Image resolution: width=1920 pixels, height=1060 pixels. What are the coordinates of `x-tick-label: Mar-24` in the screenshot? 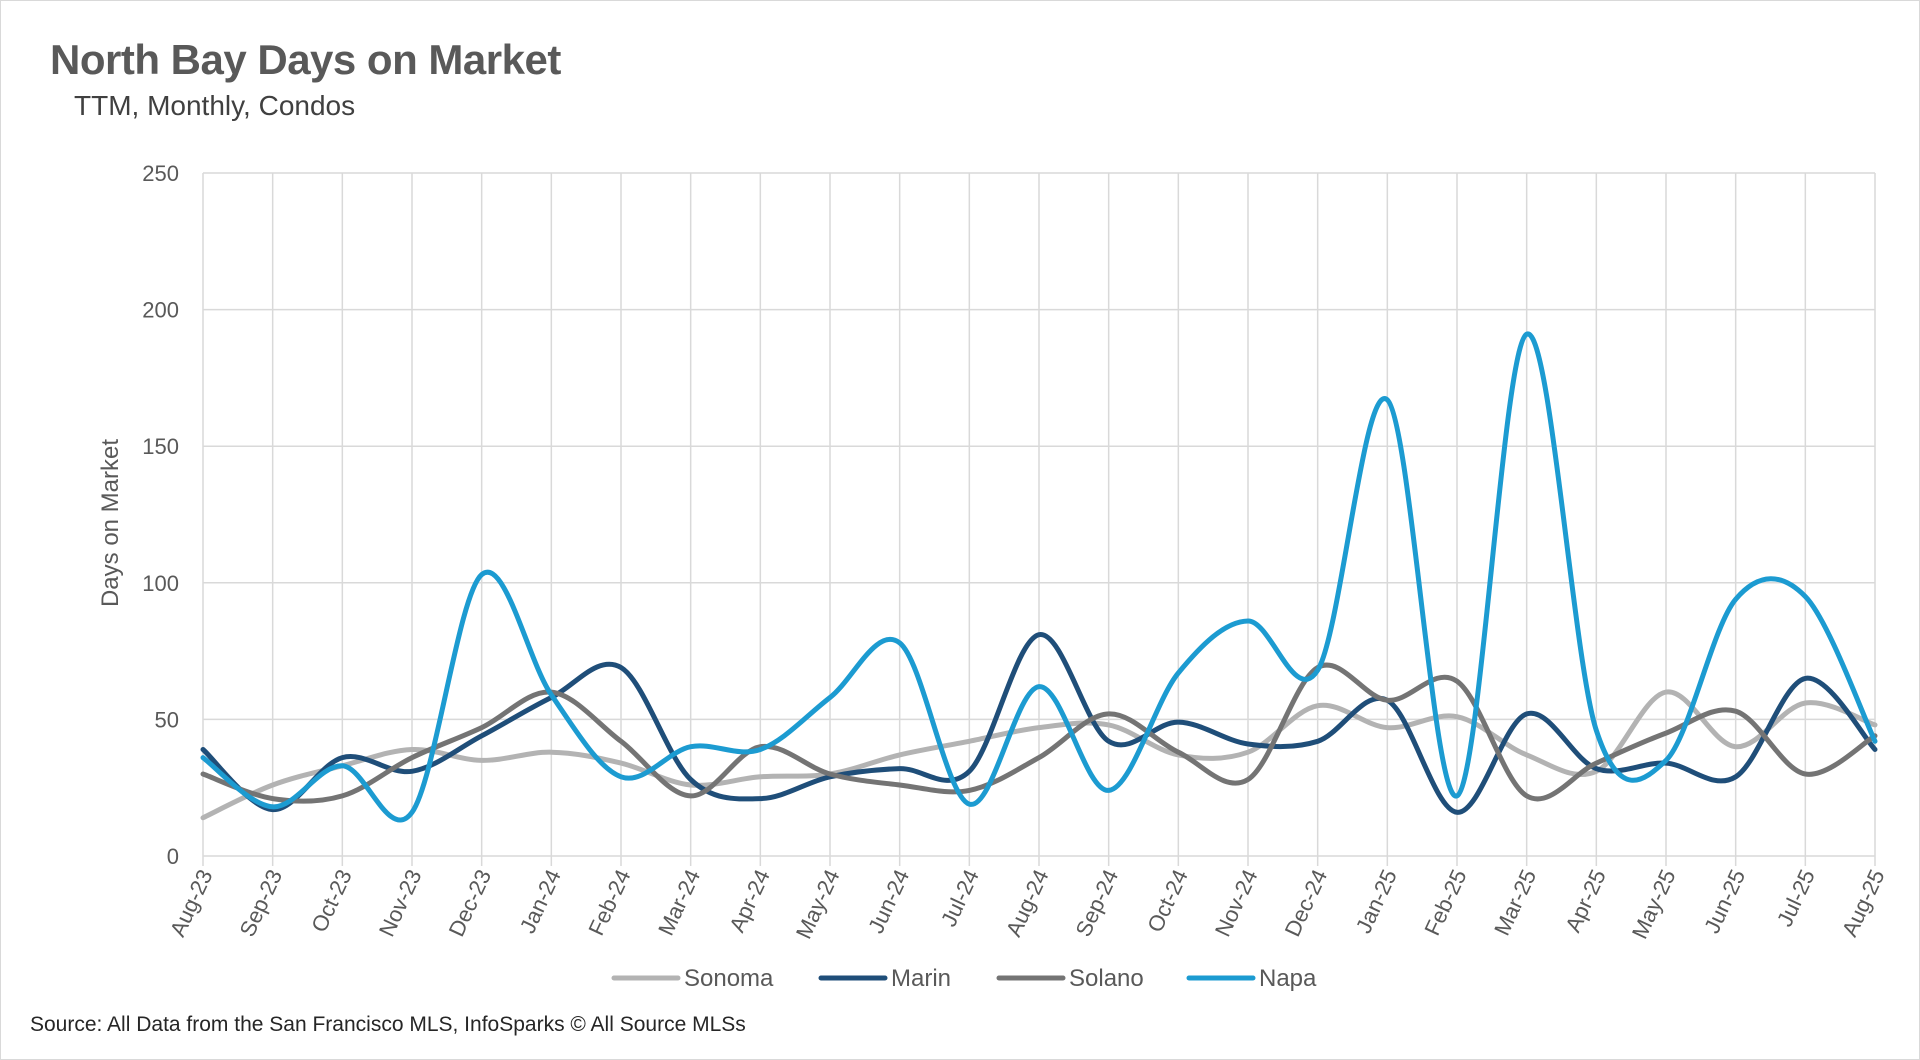 It's located at (679, 903).